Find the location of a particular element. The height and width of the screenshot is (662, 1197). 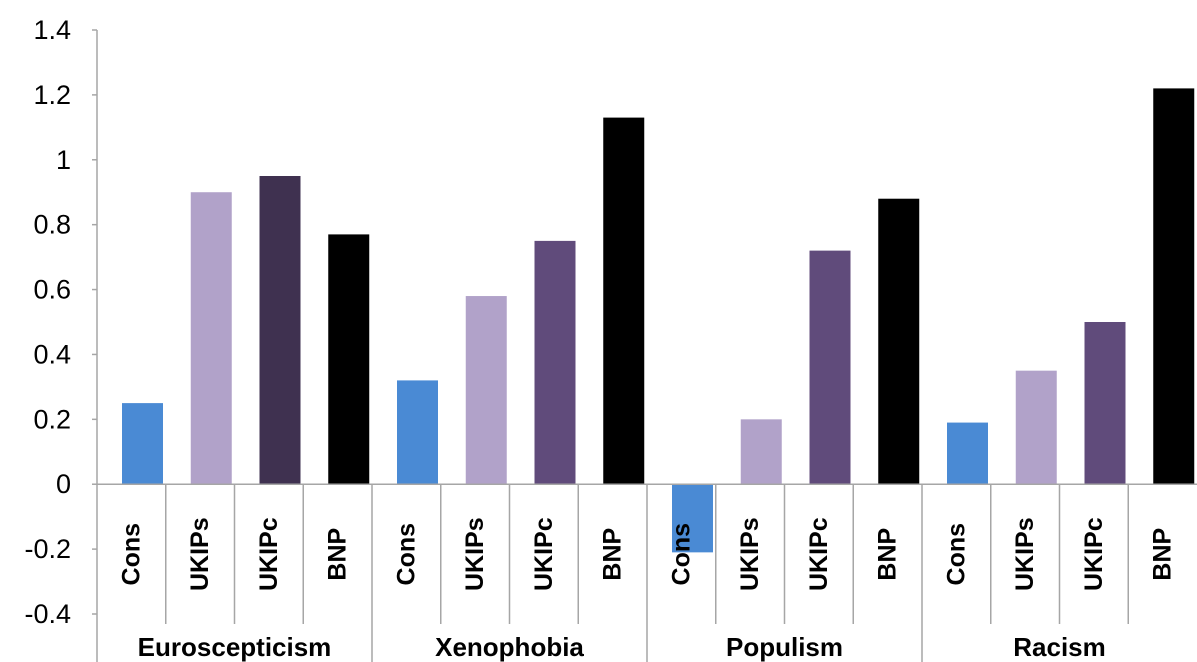

y-tick-label: 0.2 is located at coordinates (52, 419).